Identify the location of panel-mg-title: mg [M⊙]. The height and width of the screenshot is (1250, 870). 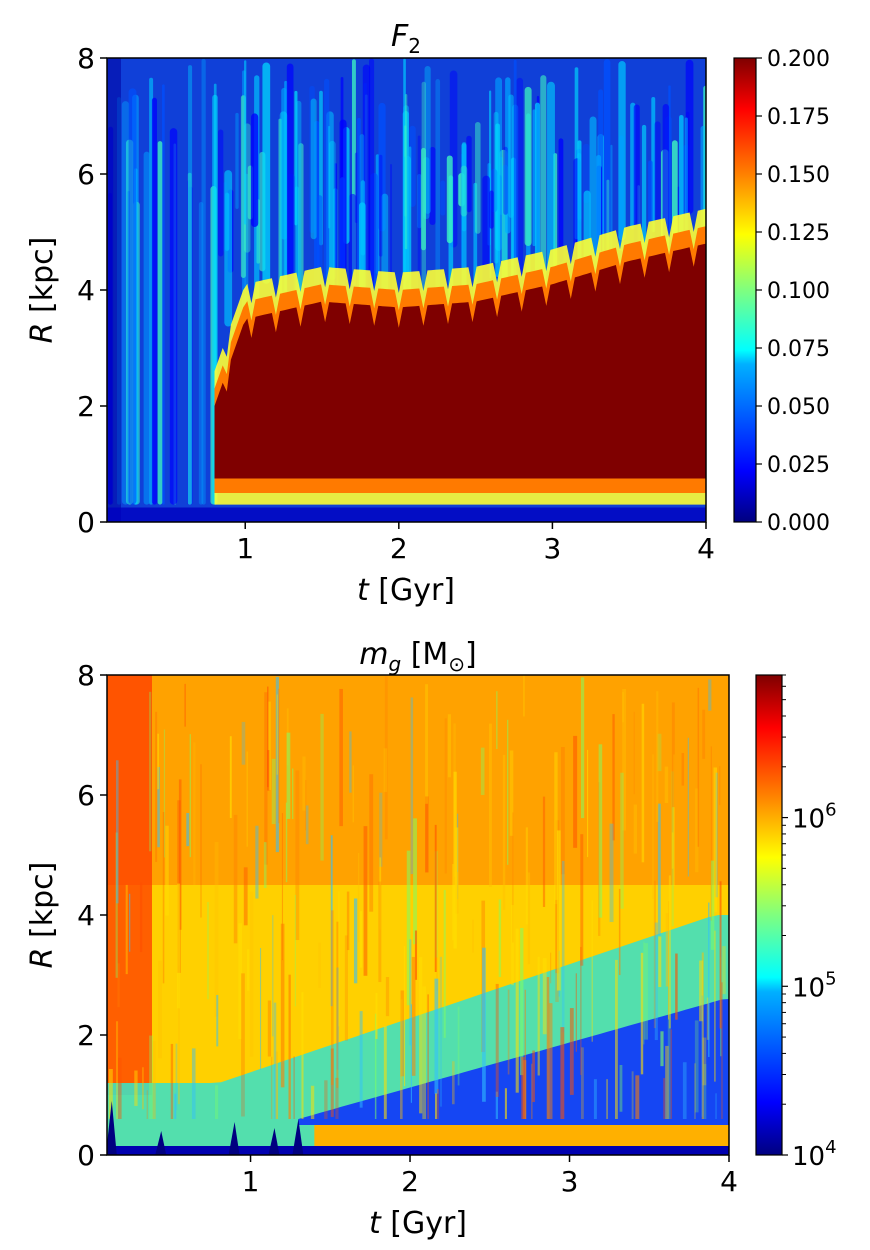
(418, 656).